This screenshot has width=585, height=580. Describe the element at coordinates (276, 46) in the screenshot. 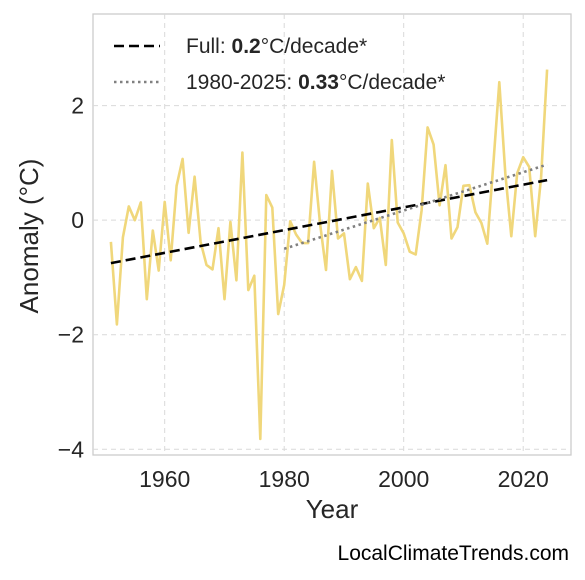

I see `legend-label-full: Full: 0.2°C/decade*` at that location.